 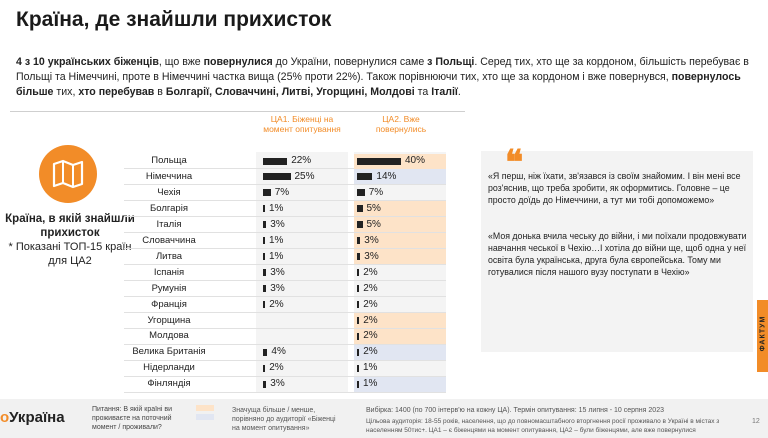 I want to click on country-label: Словаччина, so click(x=169, y=240).